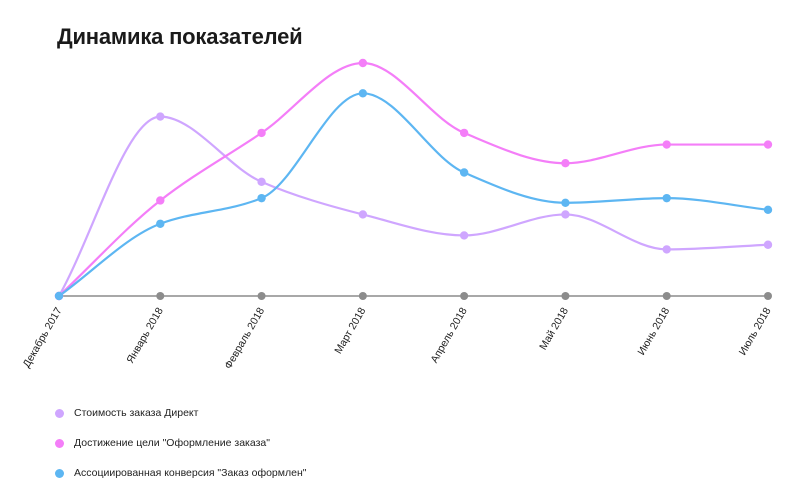 The width and height of the screenshot is (800, 500). What do you see at coordinates (554, 328) in the screenshot?
I see `x-tick-label: Май 2018` at bounding box center [554, 328].